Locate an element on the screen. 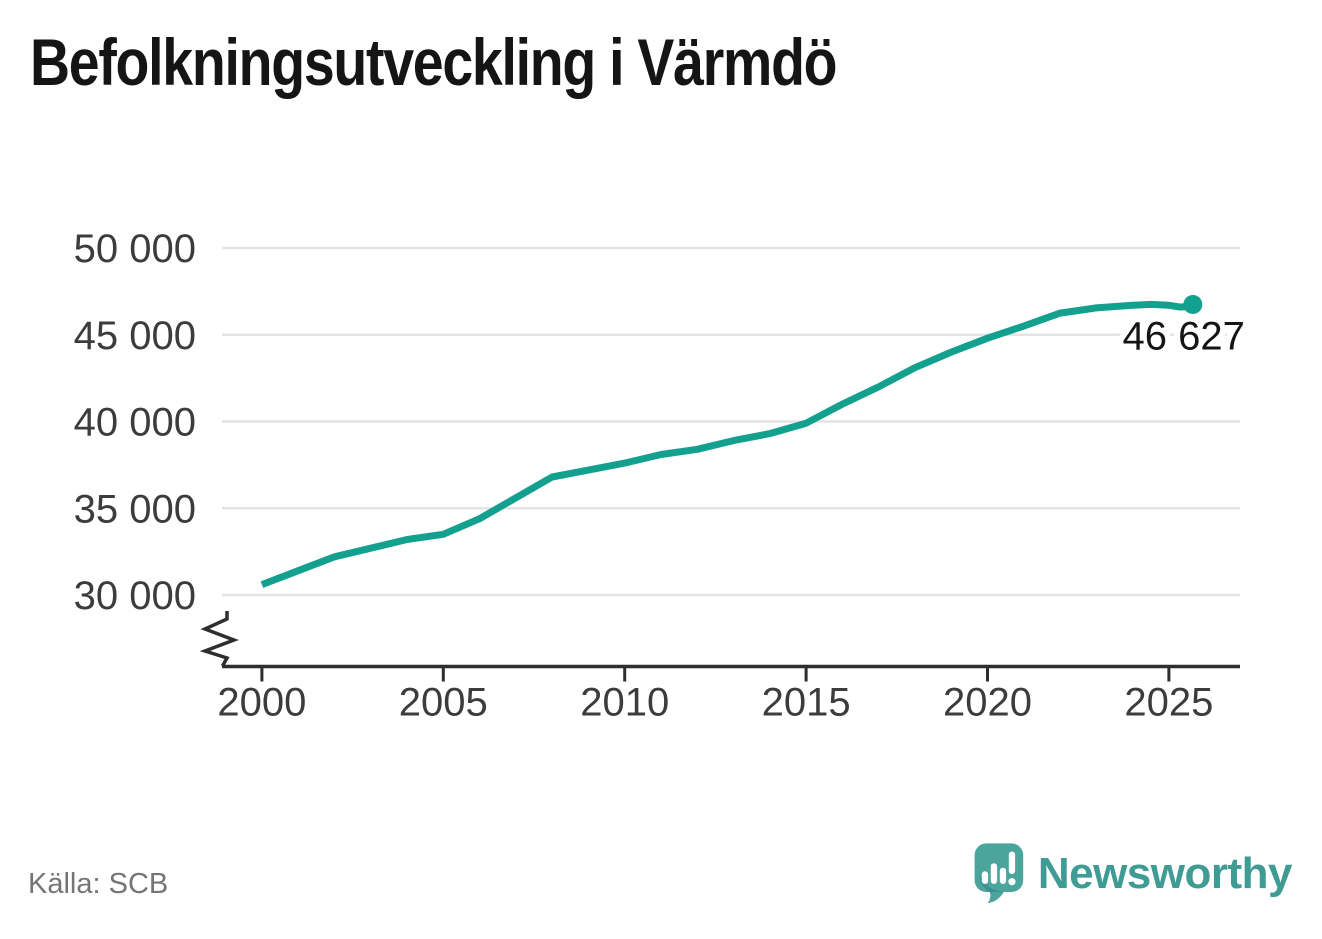 Image resolution: width=1322 pixels, height=939 pixels. x-tick-label: 2015 is located at coordinates (806, 703).